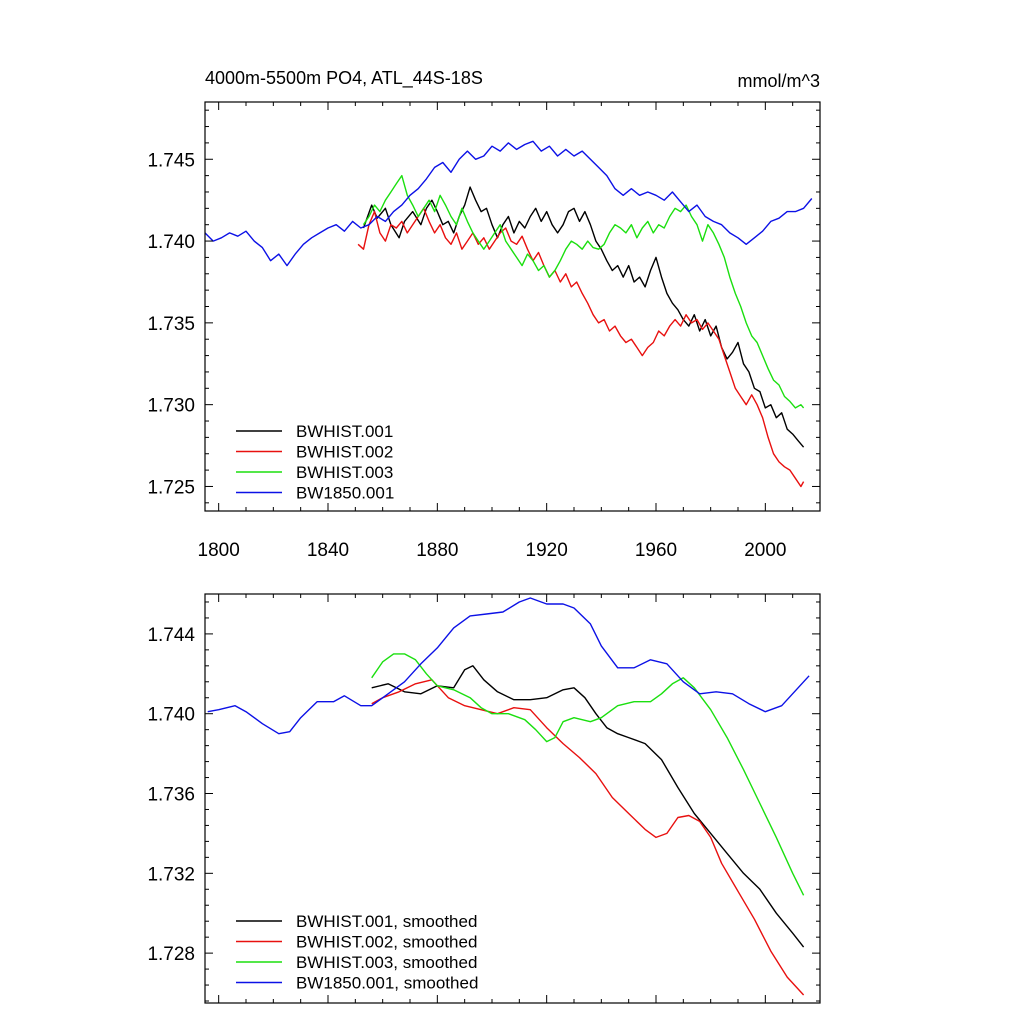  I want to click on x-tick-label: 1840, so click(328, 550).